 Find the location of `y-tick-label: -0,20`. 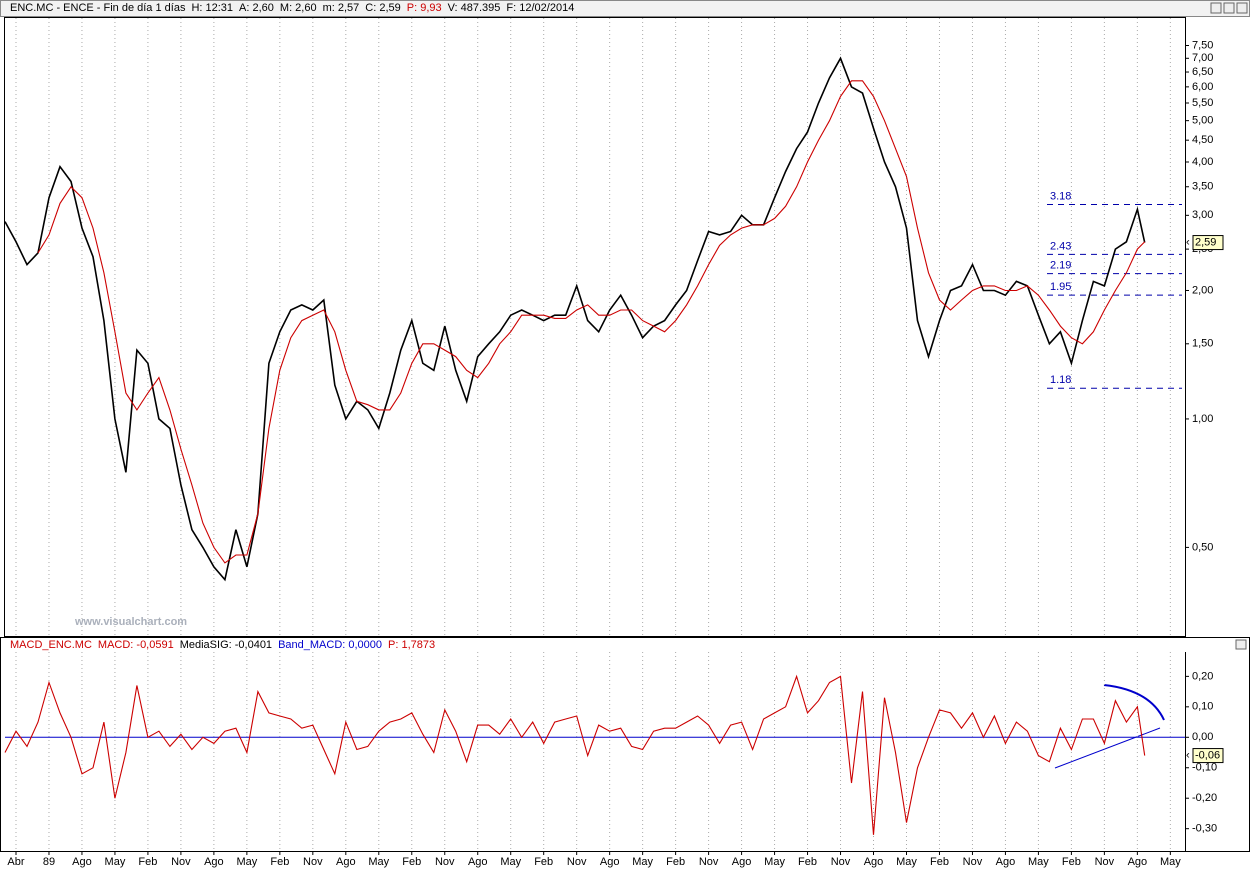

y-tick-label: -0,20 is located at coordinates (1204, 798).